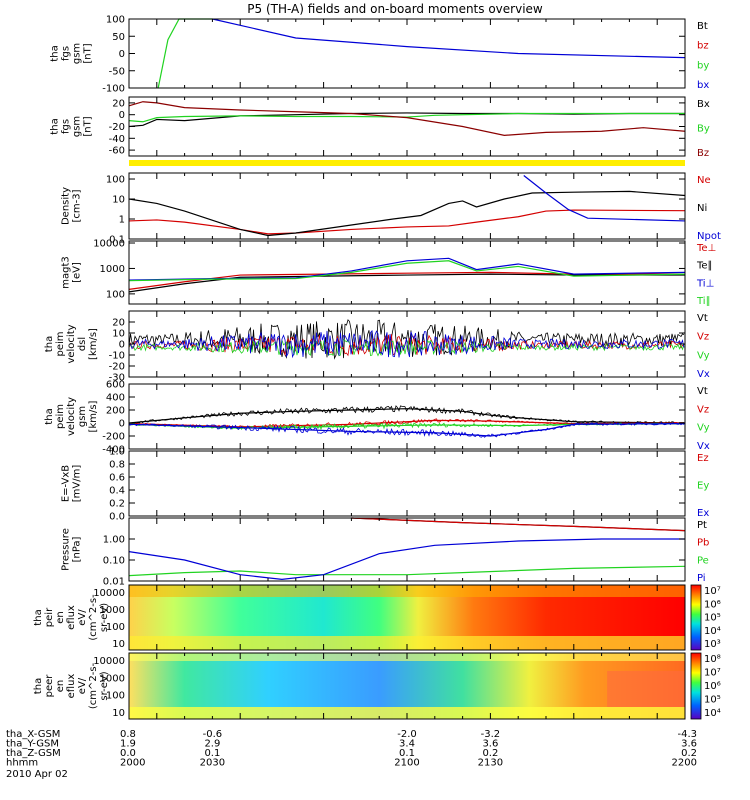 Image resolution: width=750 pixels, height=800 pixels. I want to click on y-axis-label-line: Pressure, so click(66, 549).